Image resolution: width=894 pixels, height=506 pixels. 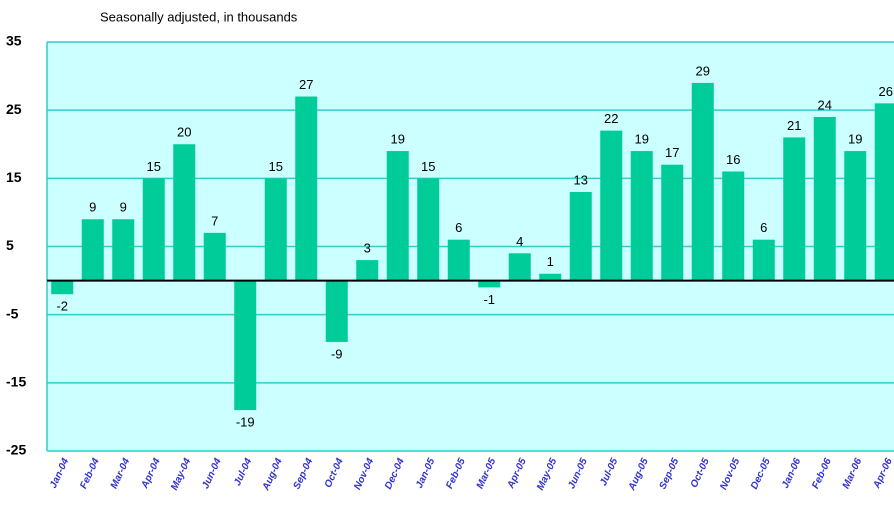 What do you see at coordinates (90, 473) in the screenshot?
I see `x-tick-label: Feb-04` at bounding box center [90, 473].